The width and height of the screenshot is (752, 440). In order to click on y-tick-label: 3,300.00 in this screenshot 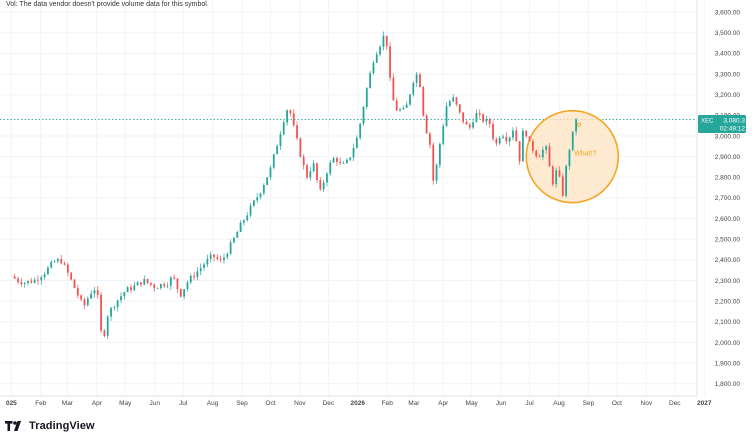, I will do `click(728, 74)`.